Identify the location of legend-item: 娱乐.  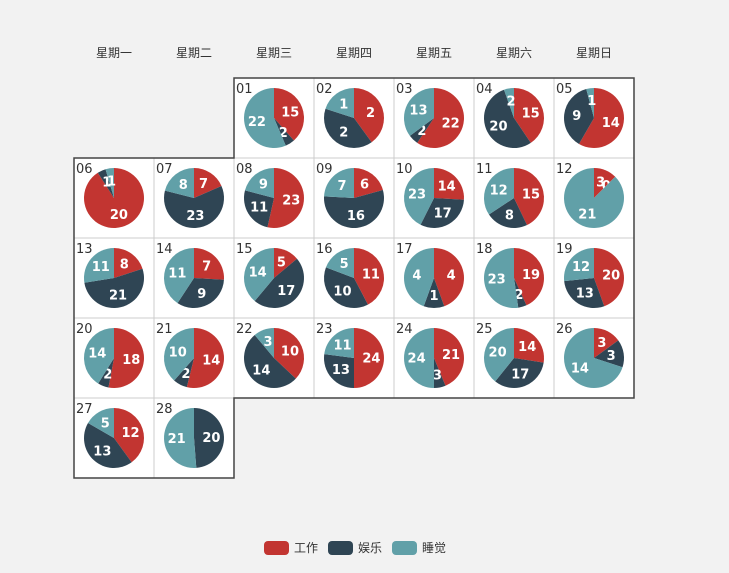
(355, 548).